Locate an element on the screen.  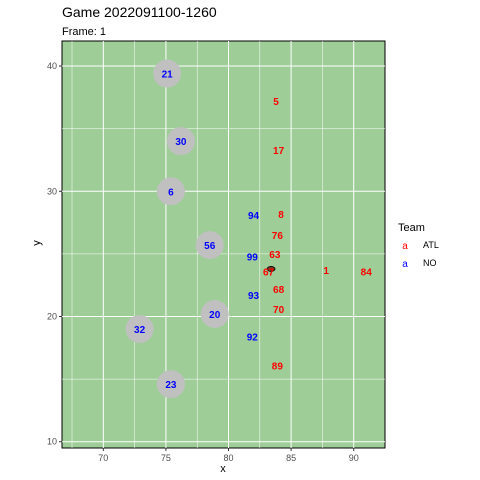
player-label-no: 30 is located at coordinates (181, 142).